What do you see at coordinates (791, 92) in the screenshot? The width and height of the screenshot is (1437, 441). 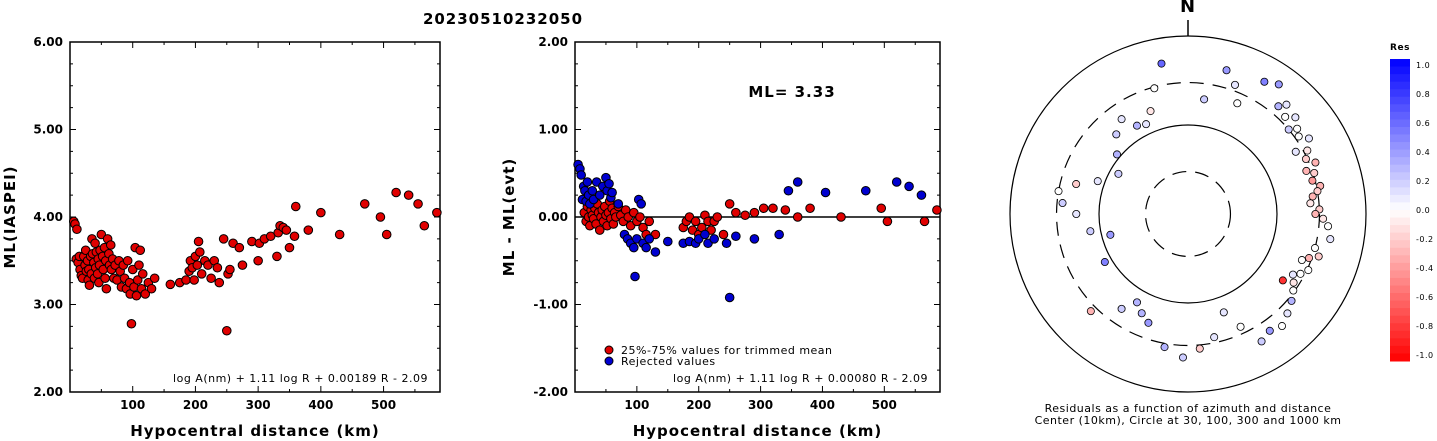 I see `ml-annotation: ML= 3.33` at bounding box center [791, 92].